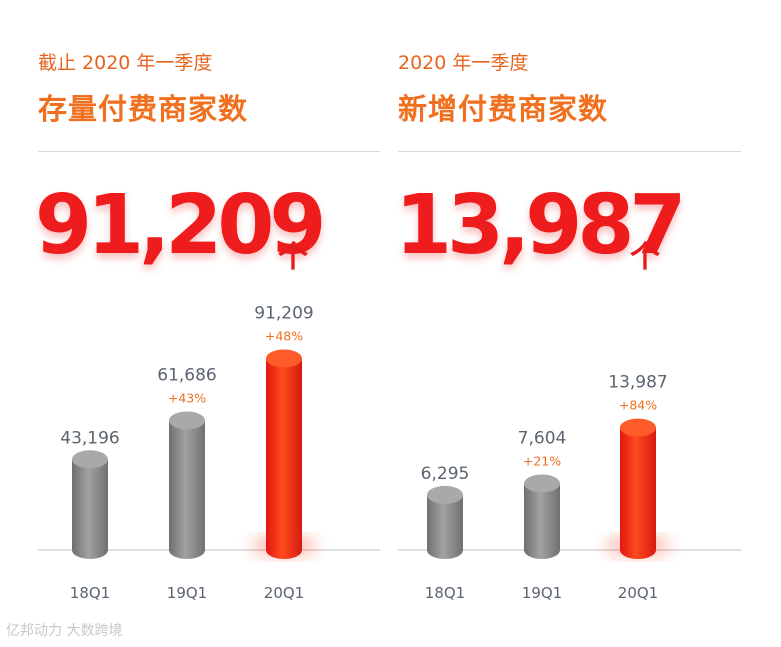 The image size is (781, 647). Describe the element at coordinates (143, 109) in the screenshot. I see `panel-title: 存量付费商家数` at that location.